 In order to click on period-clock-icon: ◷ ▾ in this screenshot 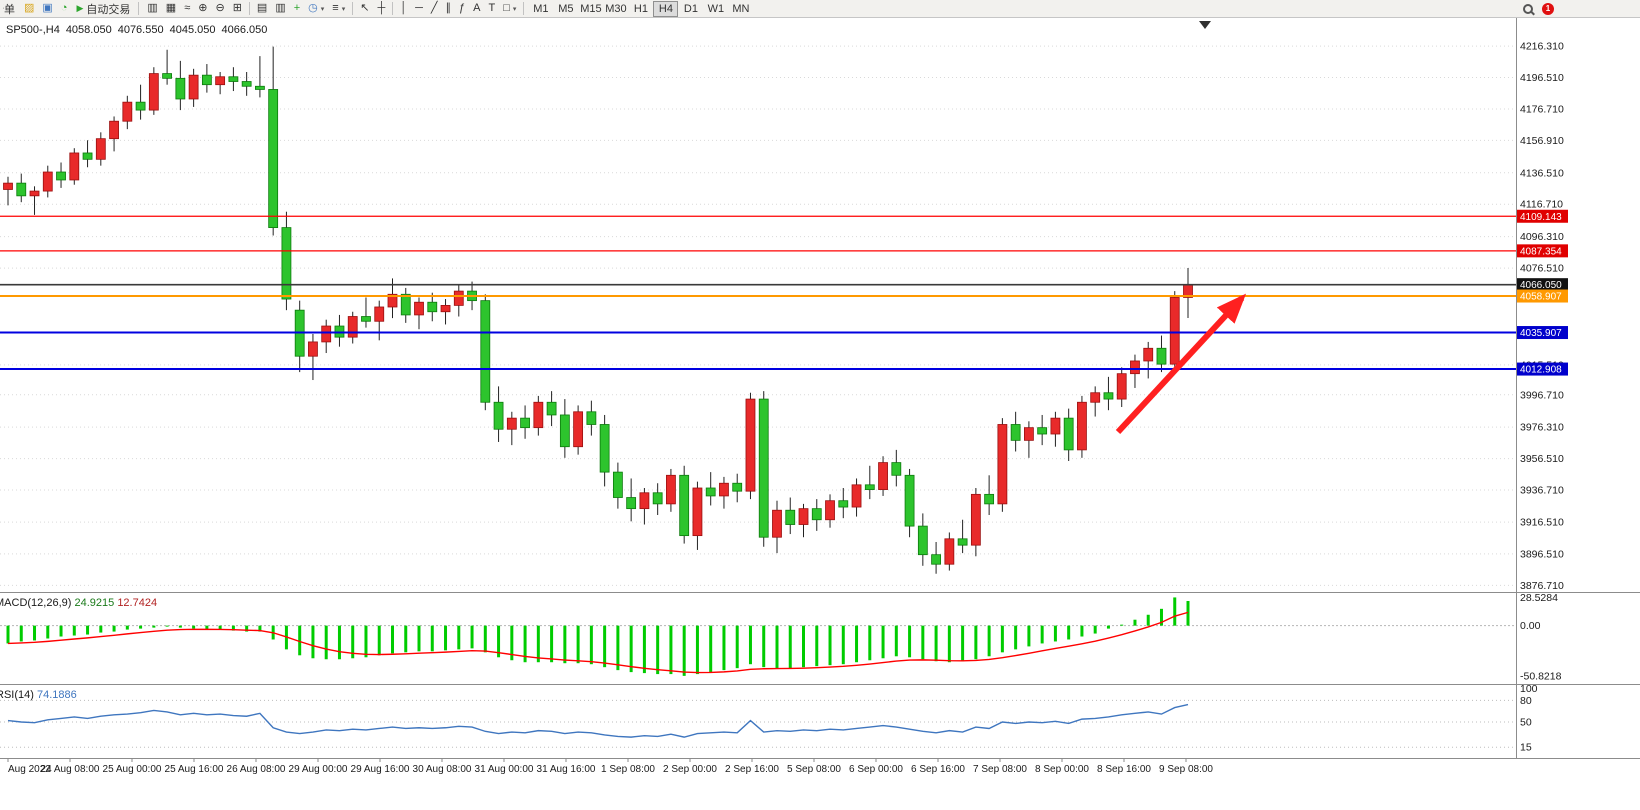, I will do `click(316, 9)`.